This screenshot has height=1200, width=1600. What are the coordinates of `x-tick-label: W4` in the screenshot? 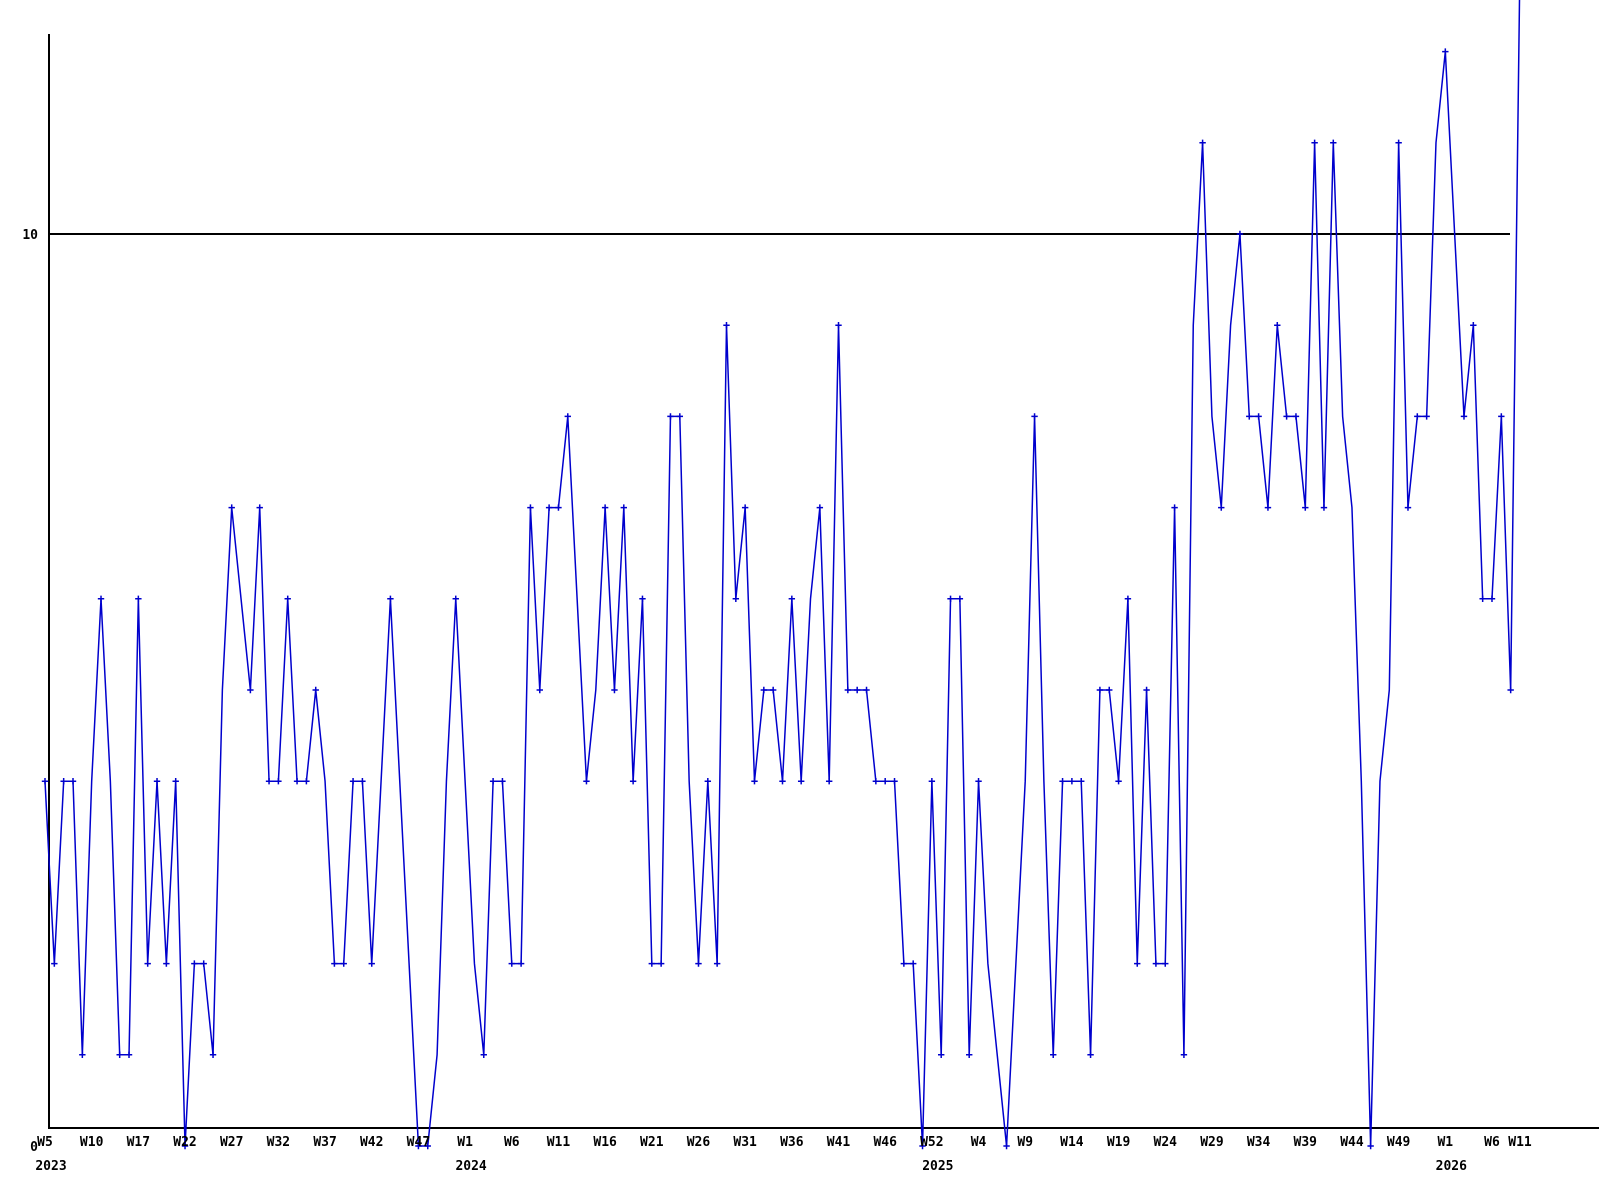 It's located at (979, 1142).